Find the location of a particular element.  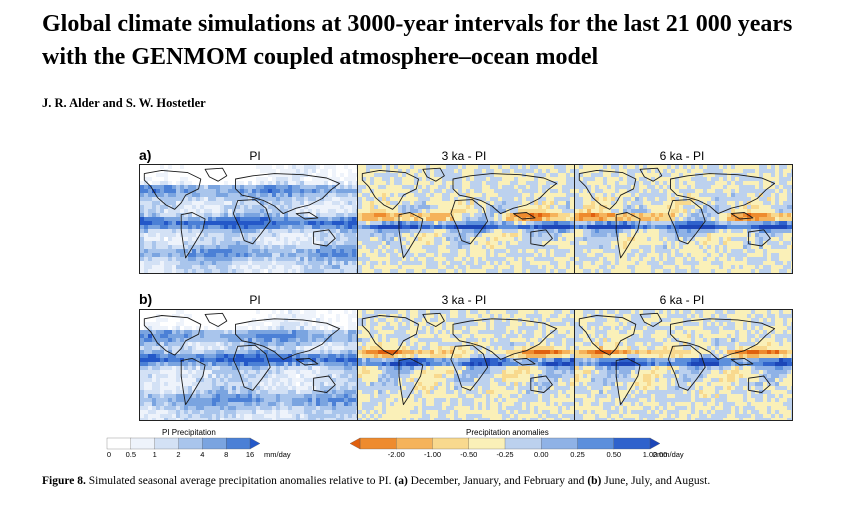

row-label-a: a) is located at coordinates (145, 155).